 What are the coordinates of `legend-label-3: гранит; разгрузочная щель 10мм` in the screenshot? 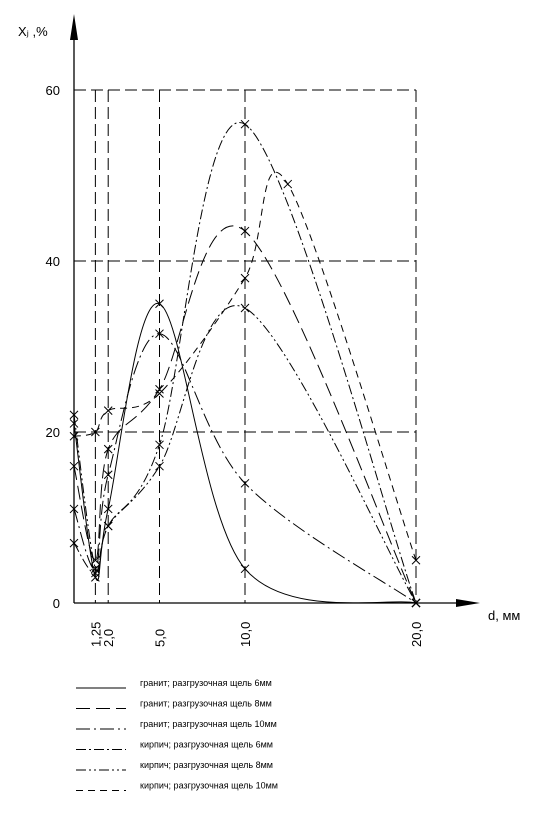 It's located at (208, 724).